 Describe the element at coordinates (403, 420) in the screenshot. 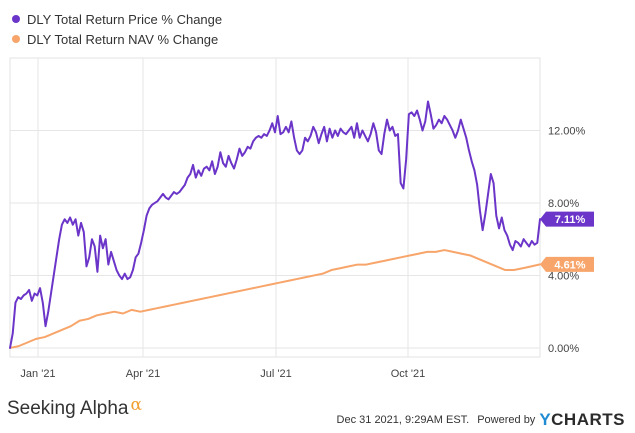

I see `timestamp: Dec 31 2021, 9:29AM EST.` at that location.